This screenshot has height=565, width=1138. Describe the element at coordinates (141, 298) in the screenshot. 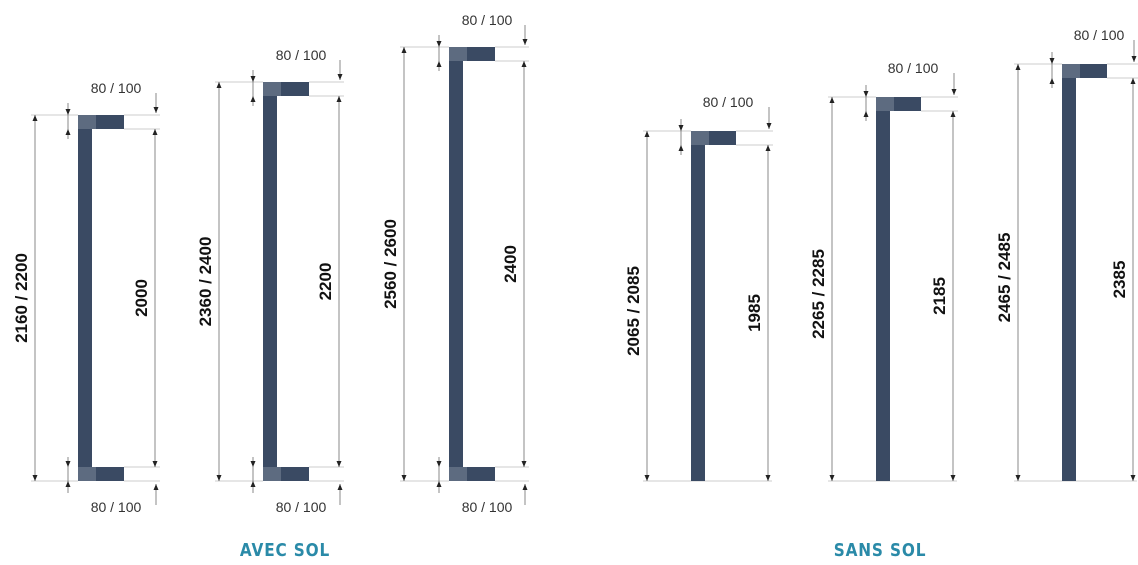

I see `inner-height-label: 2000` at that location.